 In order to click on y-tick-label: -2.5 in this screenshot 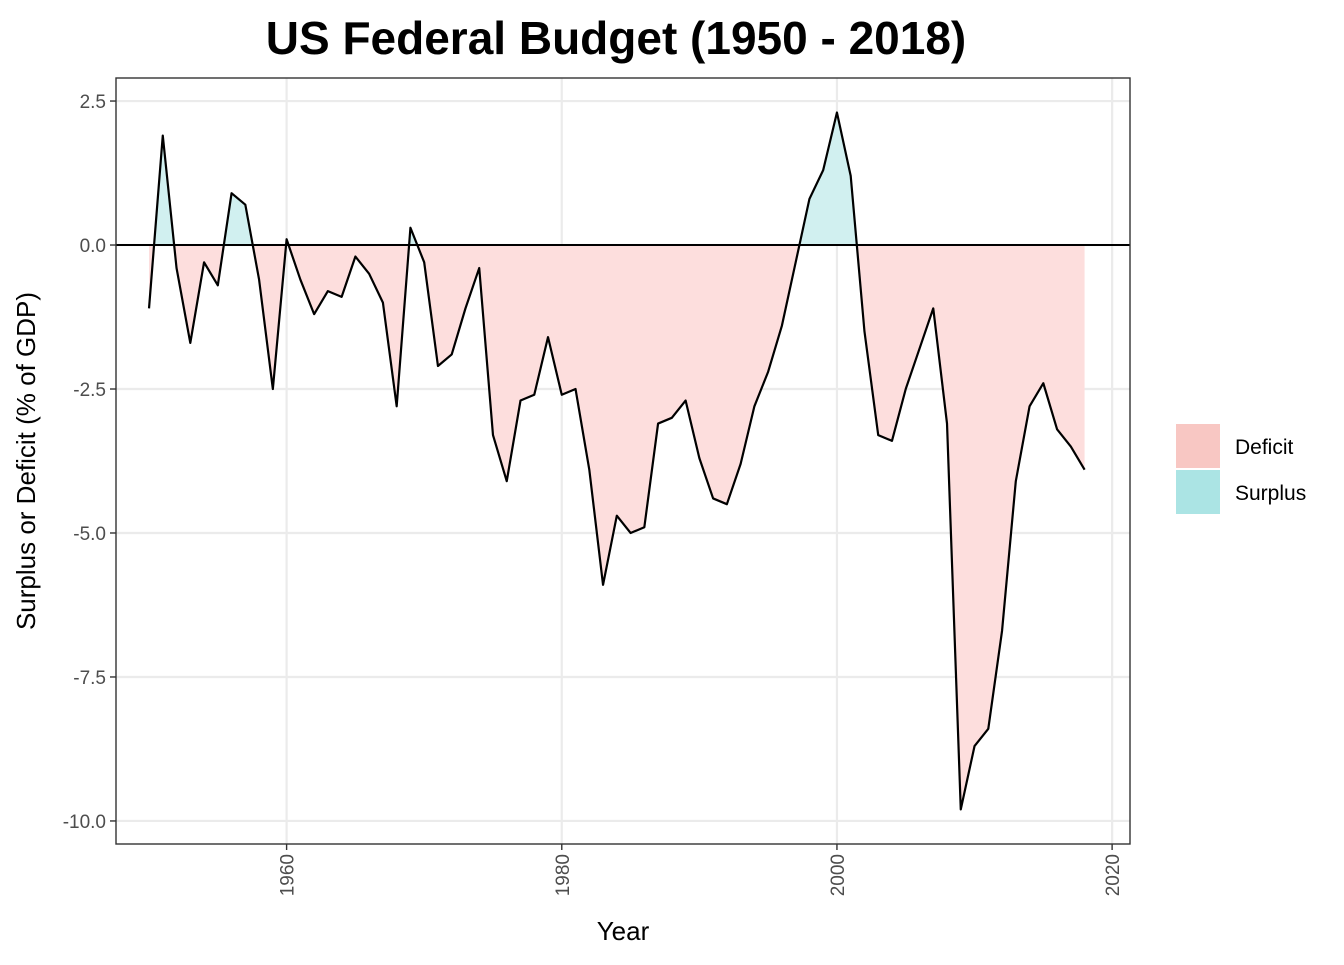, I will do `click(89, 390)`.